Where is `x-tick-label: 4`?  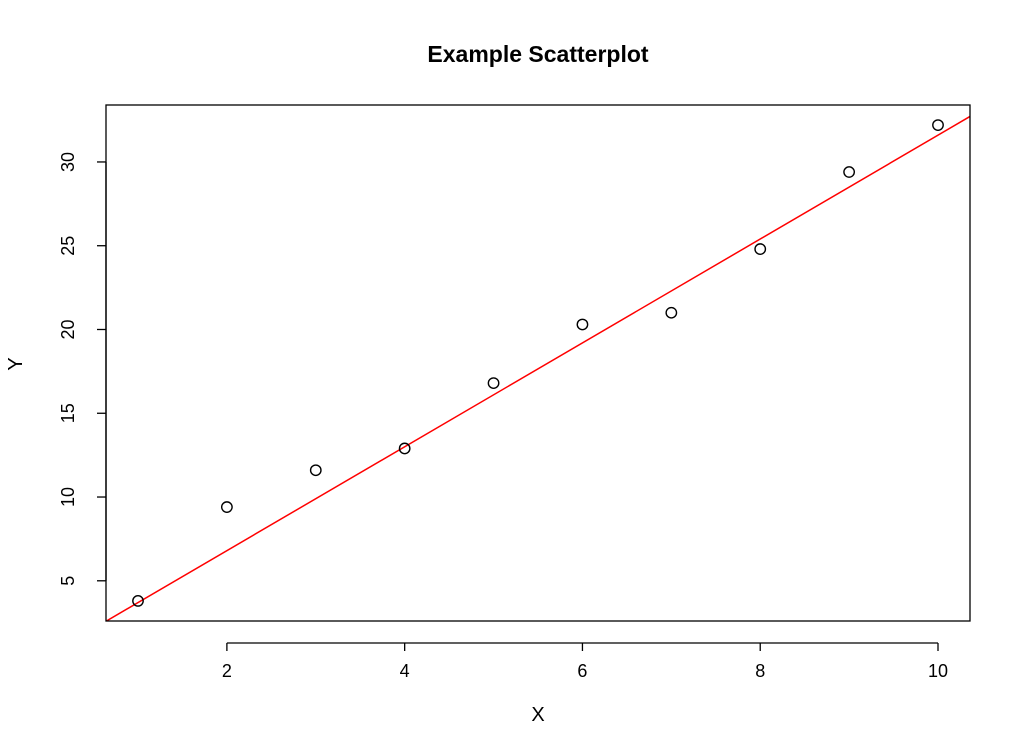 x-tick-label: 4 is located at coordinates (405, 671).